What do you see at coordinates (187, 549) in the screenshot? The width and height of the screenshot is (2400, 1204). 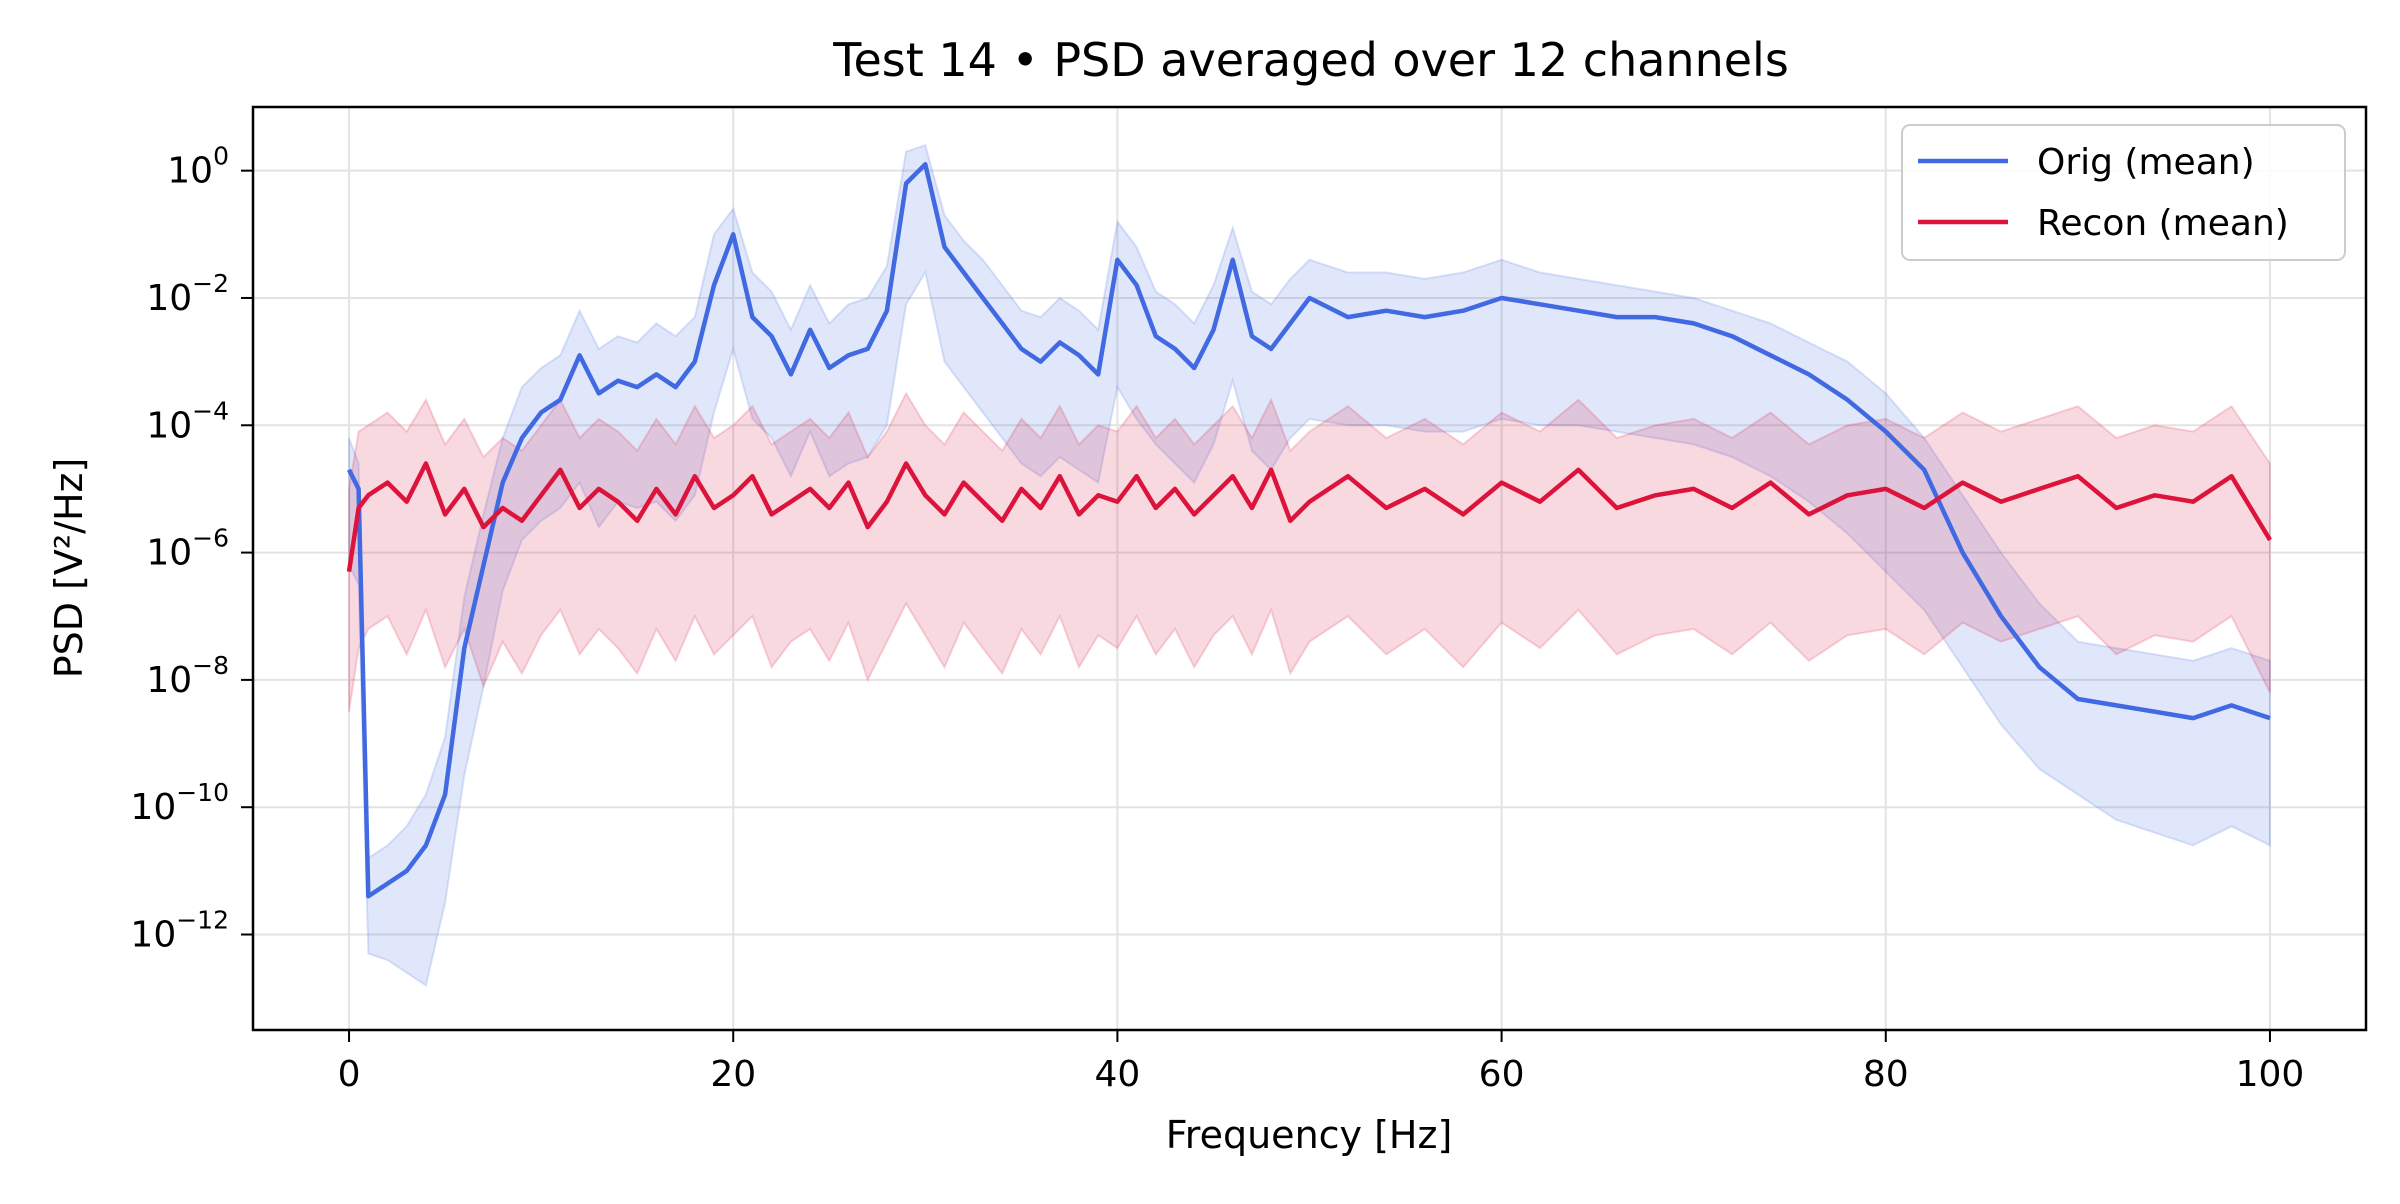 I see `y-tick-label: 10⁻⁶` at bounding box center [187, 549].